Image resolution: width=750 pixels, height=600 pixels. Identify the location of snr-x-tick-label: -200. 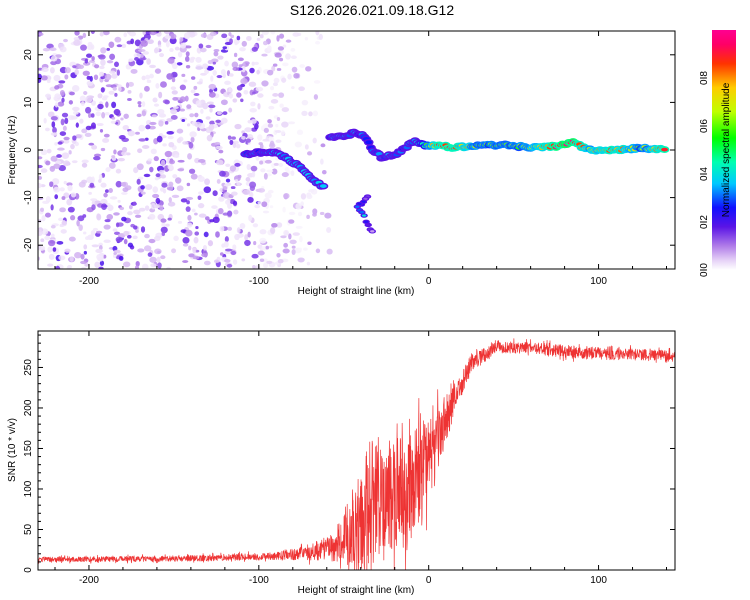
(89, 580).